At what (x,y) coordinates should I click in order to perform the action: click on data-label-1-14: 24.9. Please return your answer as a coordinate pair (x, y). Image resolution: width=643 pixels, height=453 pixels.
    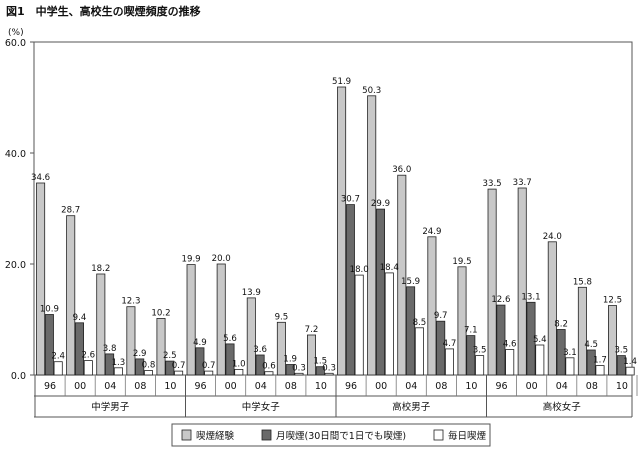
    Looking at the image, I should click on (431, 232).